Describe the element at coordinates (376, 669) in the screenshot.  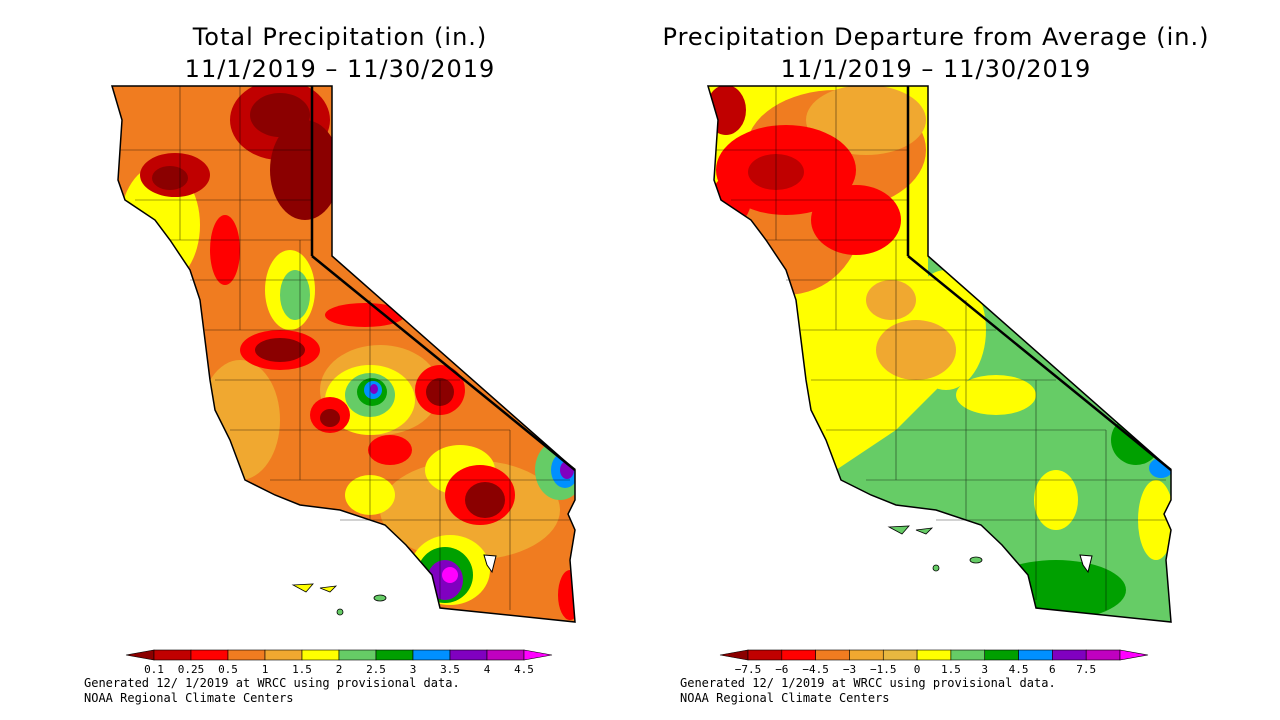
I see `legend-label: 2.5` at that location.